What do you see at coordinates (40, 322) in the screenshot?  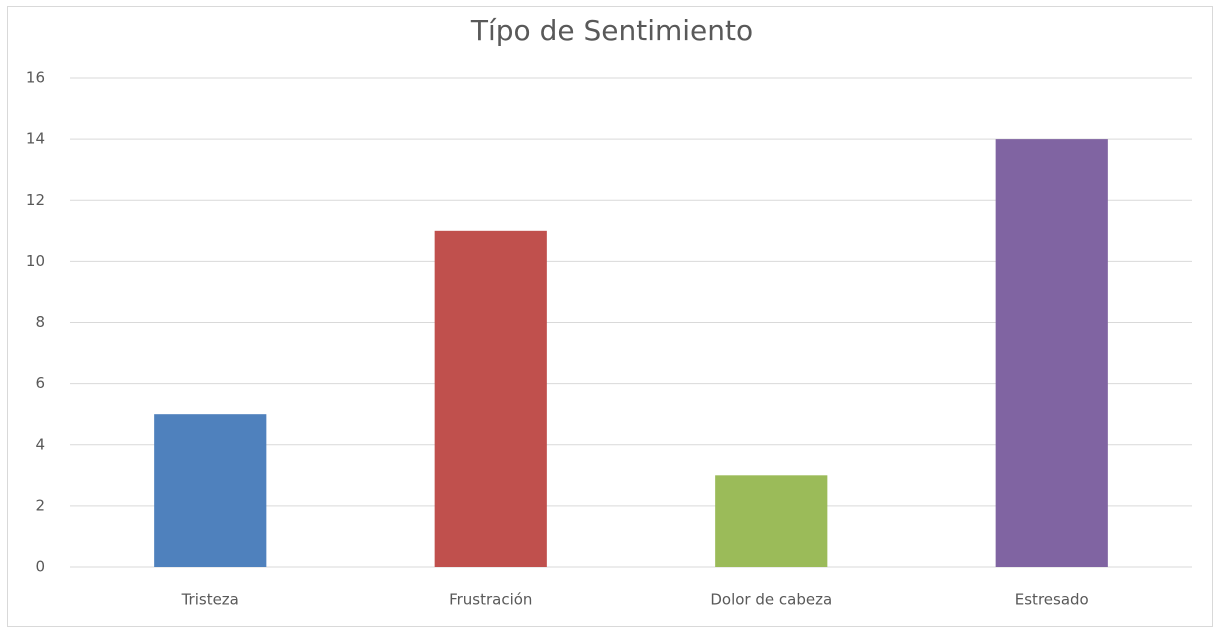 I see `y-tick-label: 8` at bounding box center [40, 322].